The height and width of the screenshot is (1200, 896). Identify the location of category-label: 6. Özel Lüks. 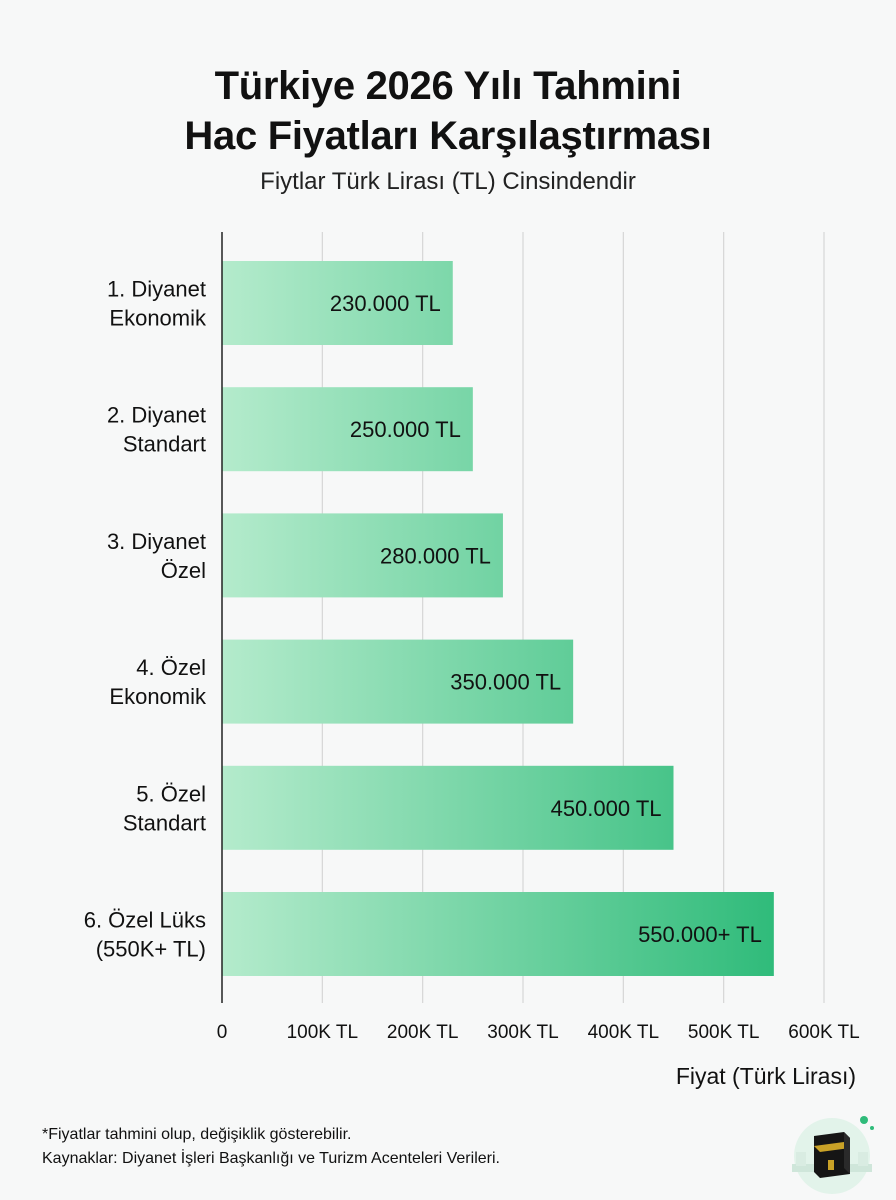
(145, 920).